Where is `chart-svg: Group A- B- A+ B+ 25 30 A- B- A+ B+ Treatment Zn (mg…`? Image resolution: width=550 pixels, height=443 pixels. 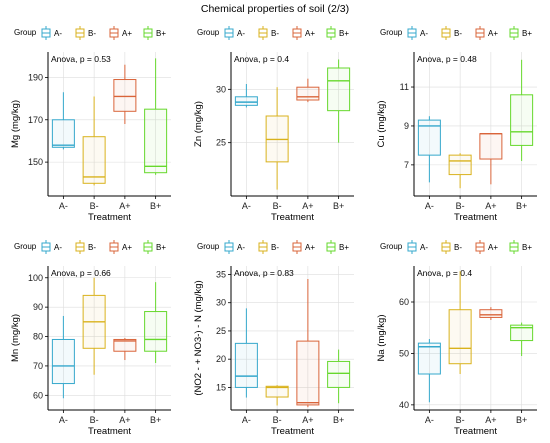
chart-svg: Group A- B- A+ B+ 25 30 A- B- A+ B+ Treatment Zn (mg… is located at coordinates (273, 124).